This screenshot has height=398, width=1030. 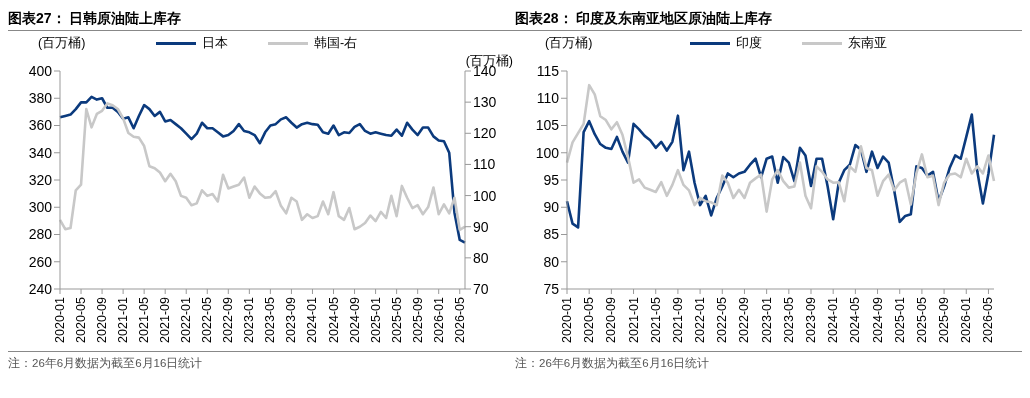 I want to click on y2-tick-label: 110, so click(x=484, y=164).